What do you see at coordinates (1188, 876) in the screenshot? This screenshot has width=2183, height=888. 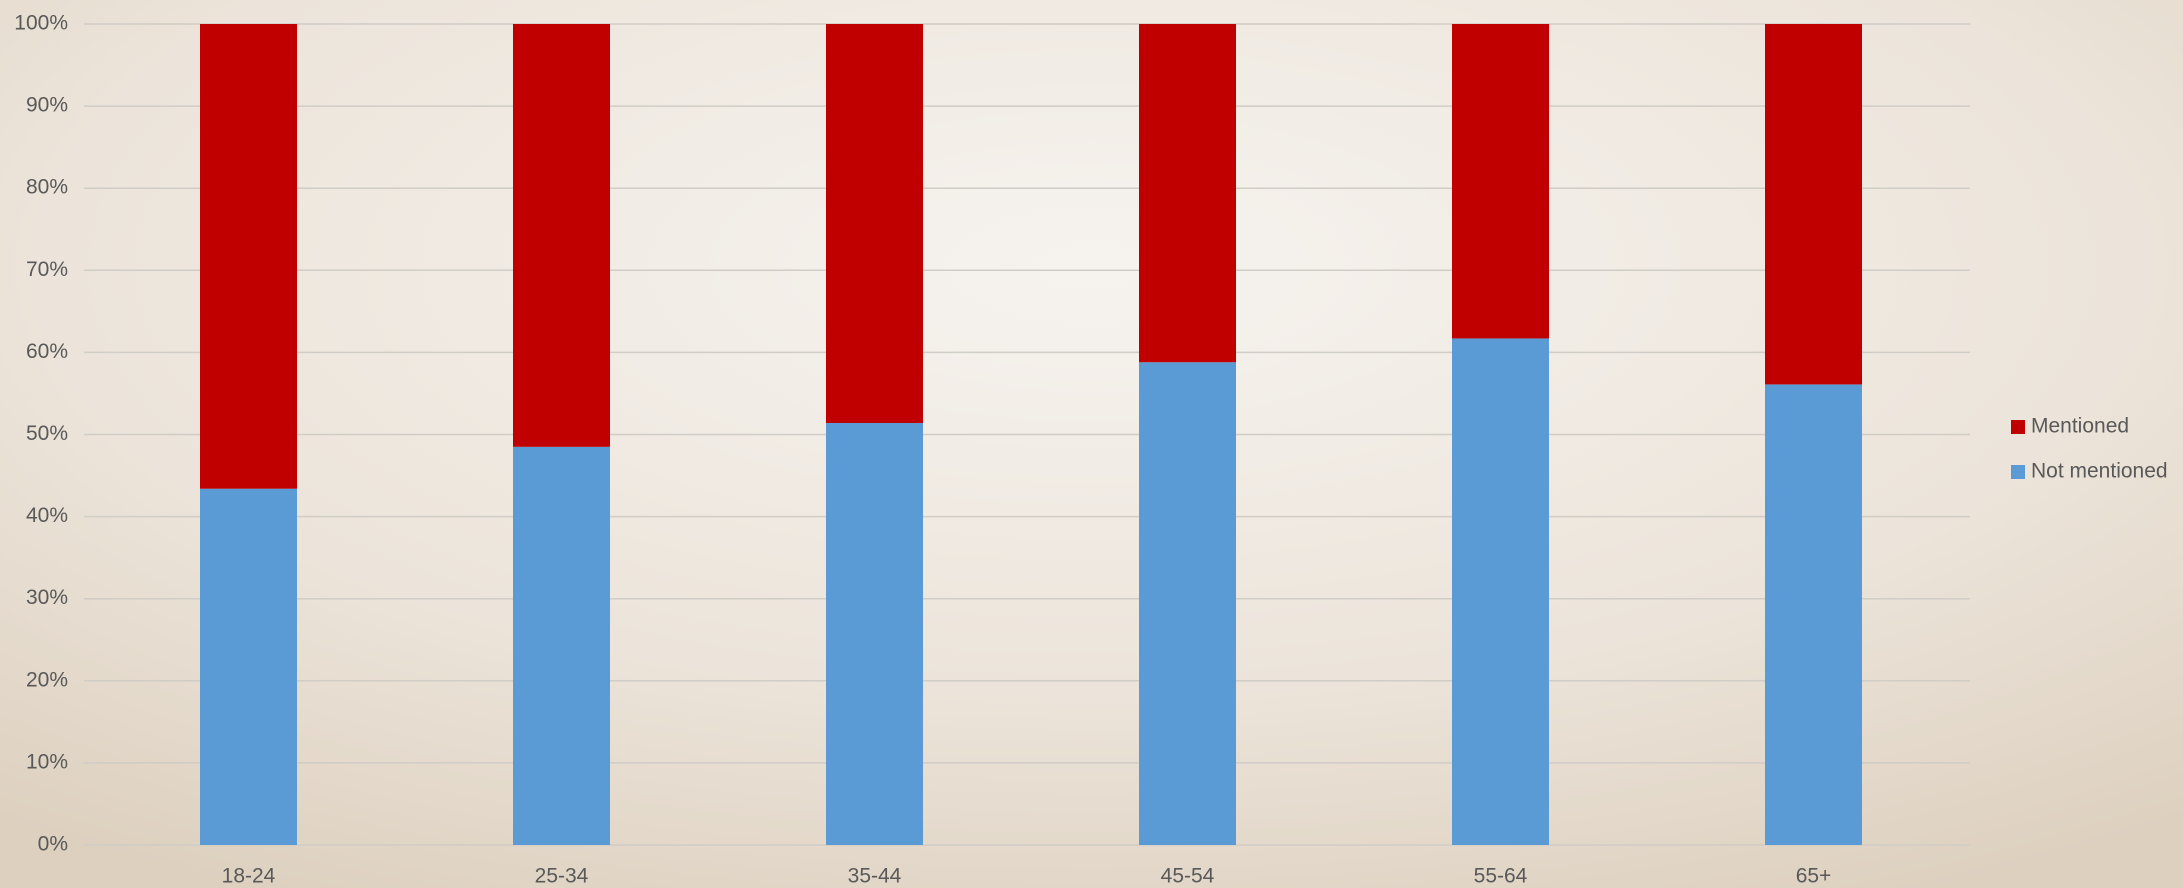 I see `x-tick-label: 45-54` at bounding box center [1188, 876].